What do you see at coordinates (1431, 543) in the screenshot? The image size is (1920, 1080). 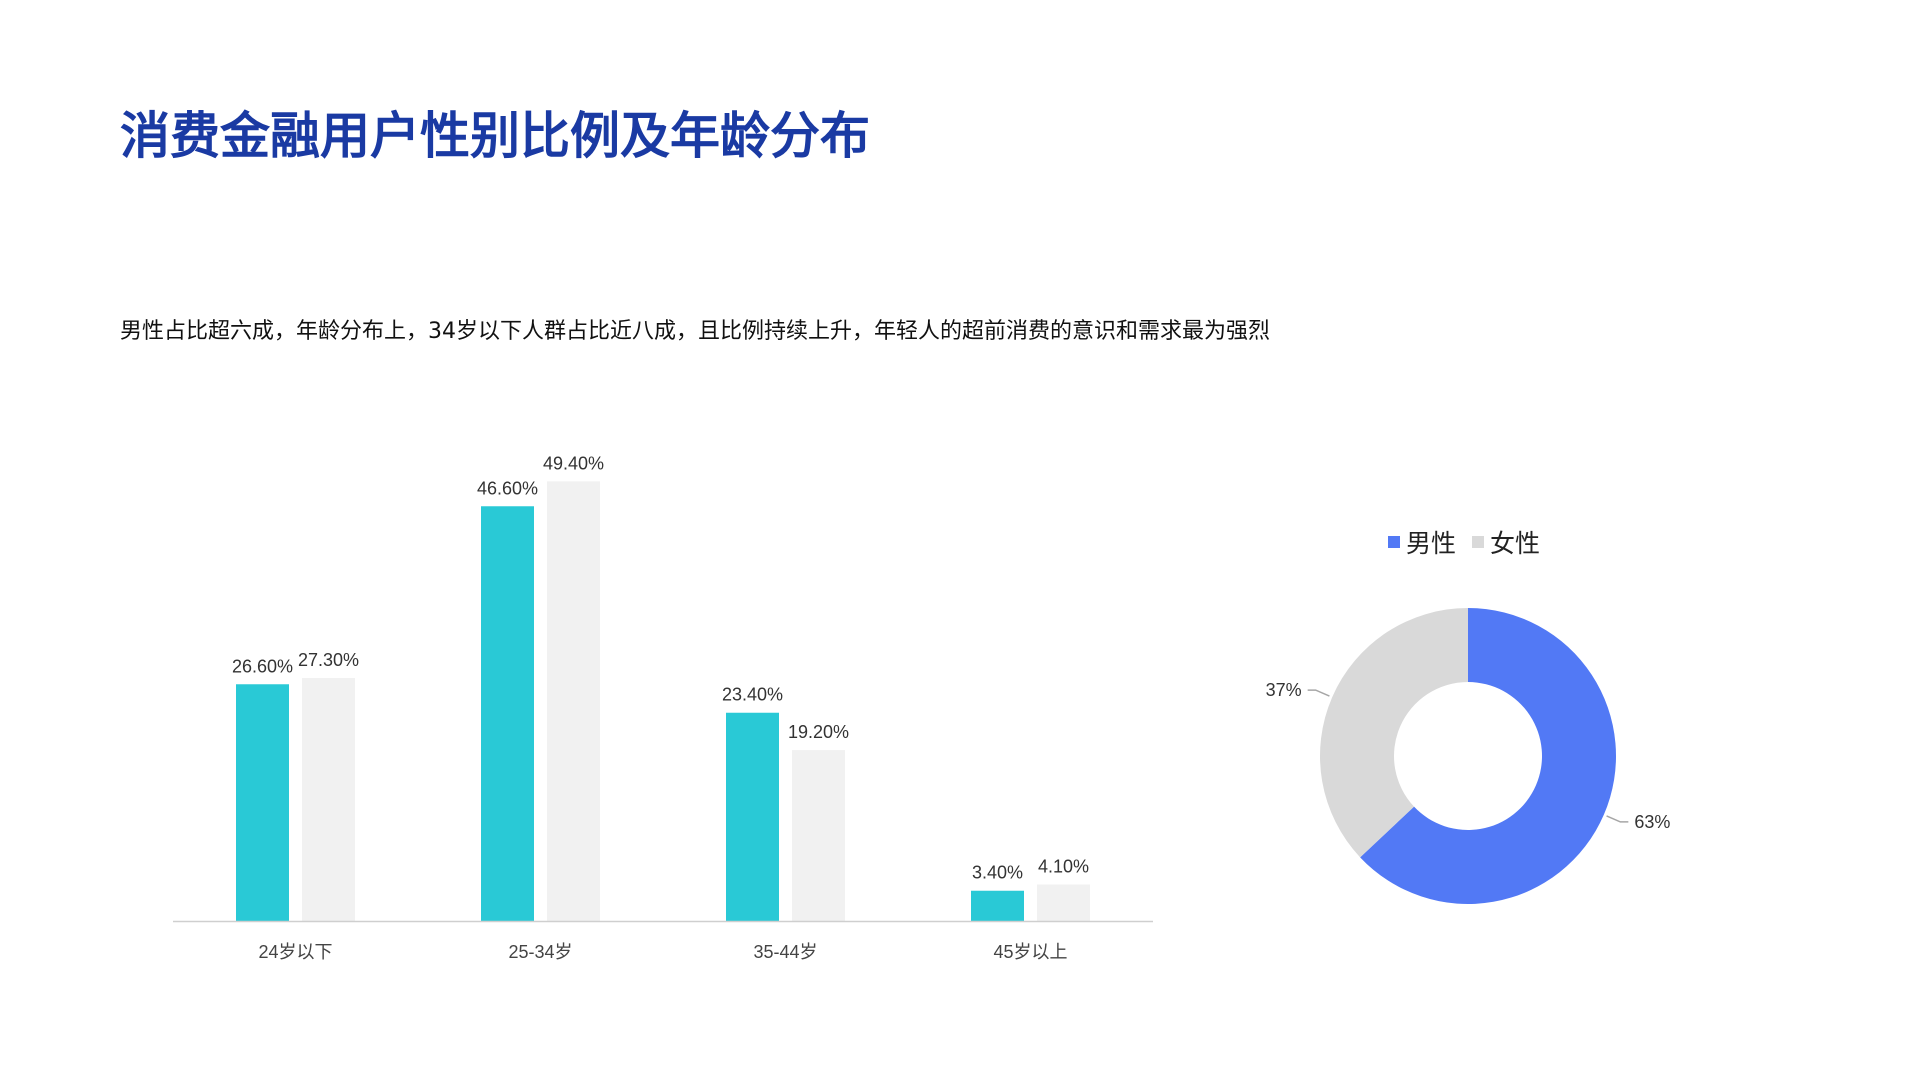 I see `legend-label-male: 男性` at bounding box center [1431, 543].